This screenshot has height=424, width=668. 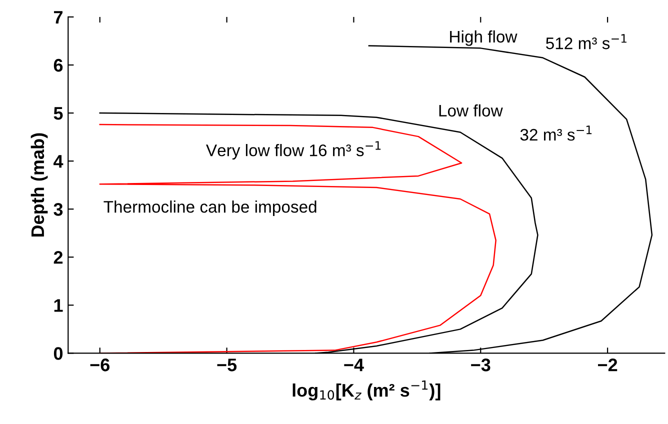 What do you see at coordinates (556, 133) in the screenshot?
I see `annotation: 32 m³ s$^{−1}$` at bounding box center [556, 133].